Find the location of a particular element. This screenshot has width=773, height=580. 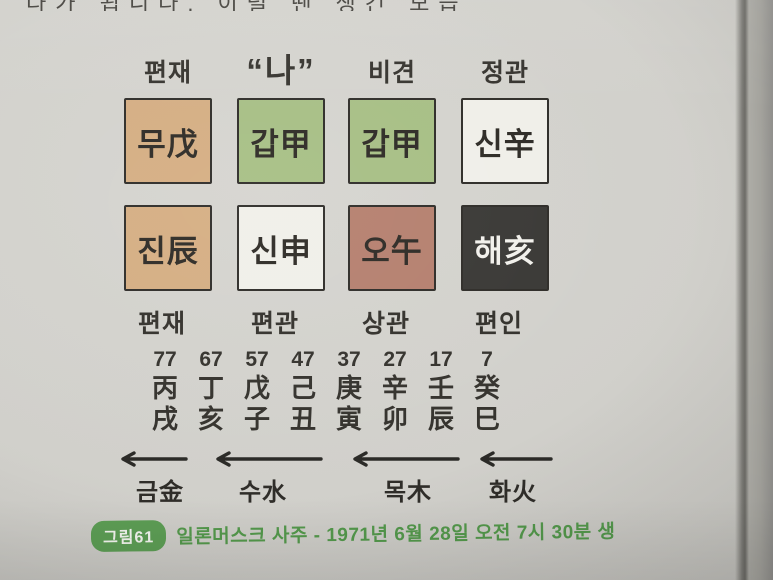

phase-label-wood: 목木 is located at coordinates (408, 492).